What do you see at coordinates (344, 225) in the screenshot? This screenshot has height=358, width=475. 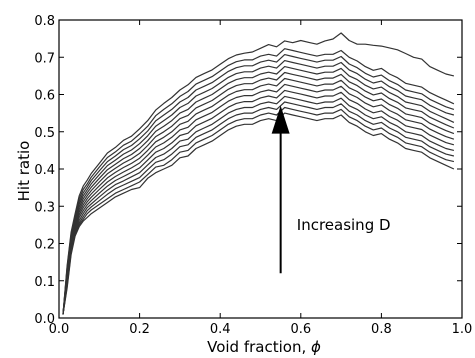 I see `annotation-text: Increasing D` at bounding box center [344, 225].